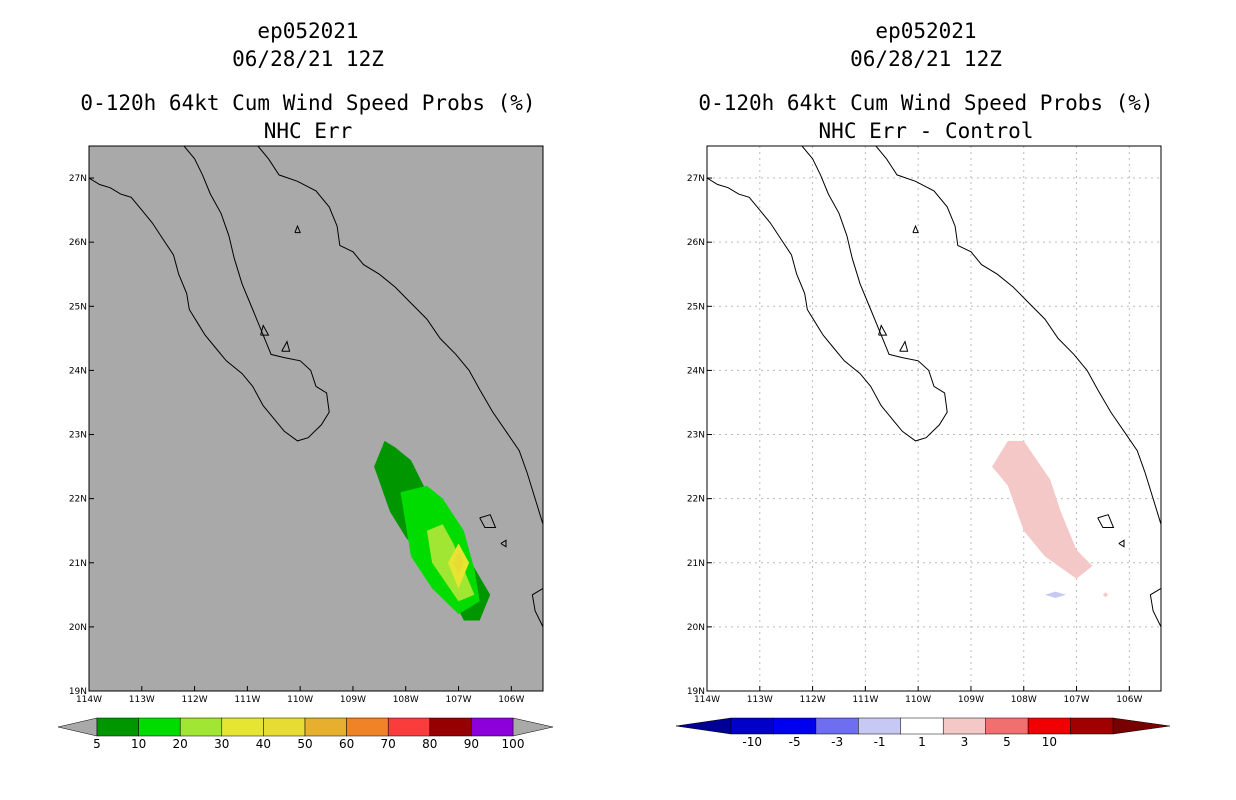 This screenshot has width=1236, height=800. I want to click on colorbar-label: 100, so click(513, 744).